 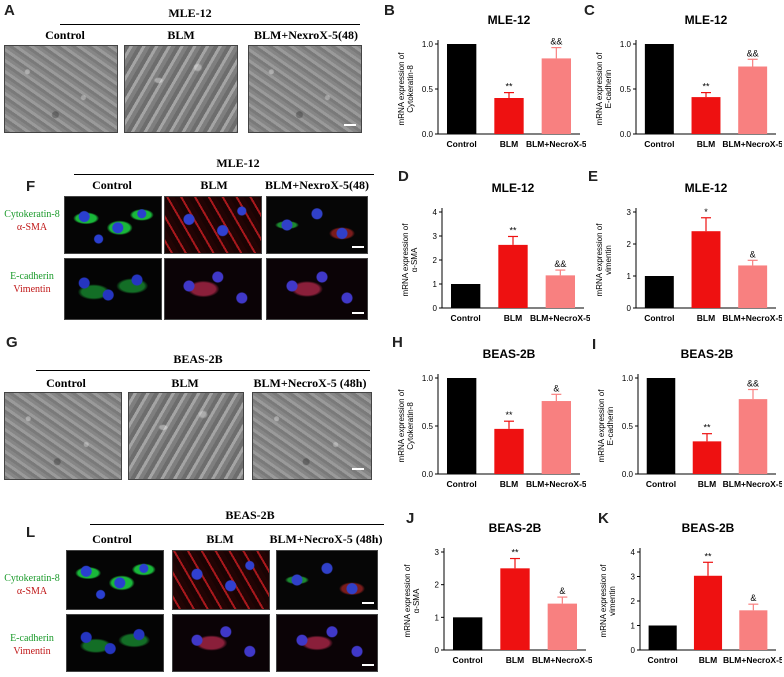 I want to click on panel-a-col-control: Control, so click(x=65, y=35).